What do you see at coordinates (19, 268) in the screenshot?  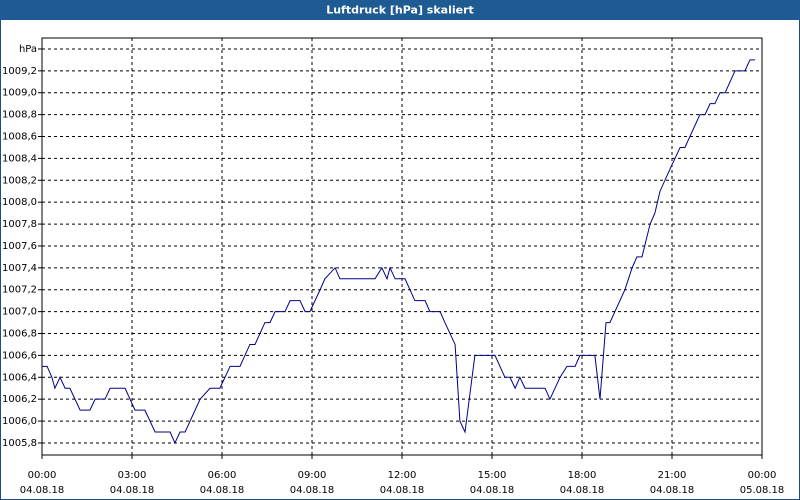 I see `y-tick-label: 1007,4` at bounding box center [19, 268].